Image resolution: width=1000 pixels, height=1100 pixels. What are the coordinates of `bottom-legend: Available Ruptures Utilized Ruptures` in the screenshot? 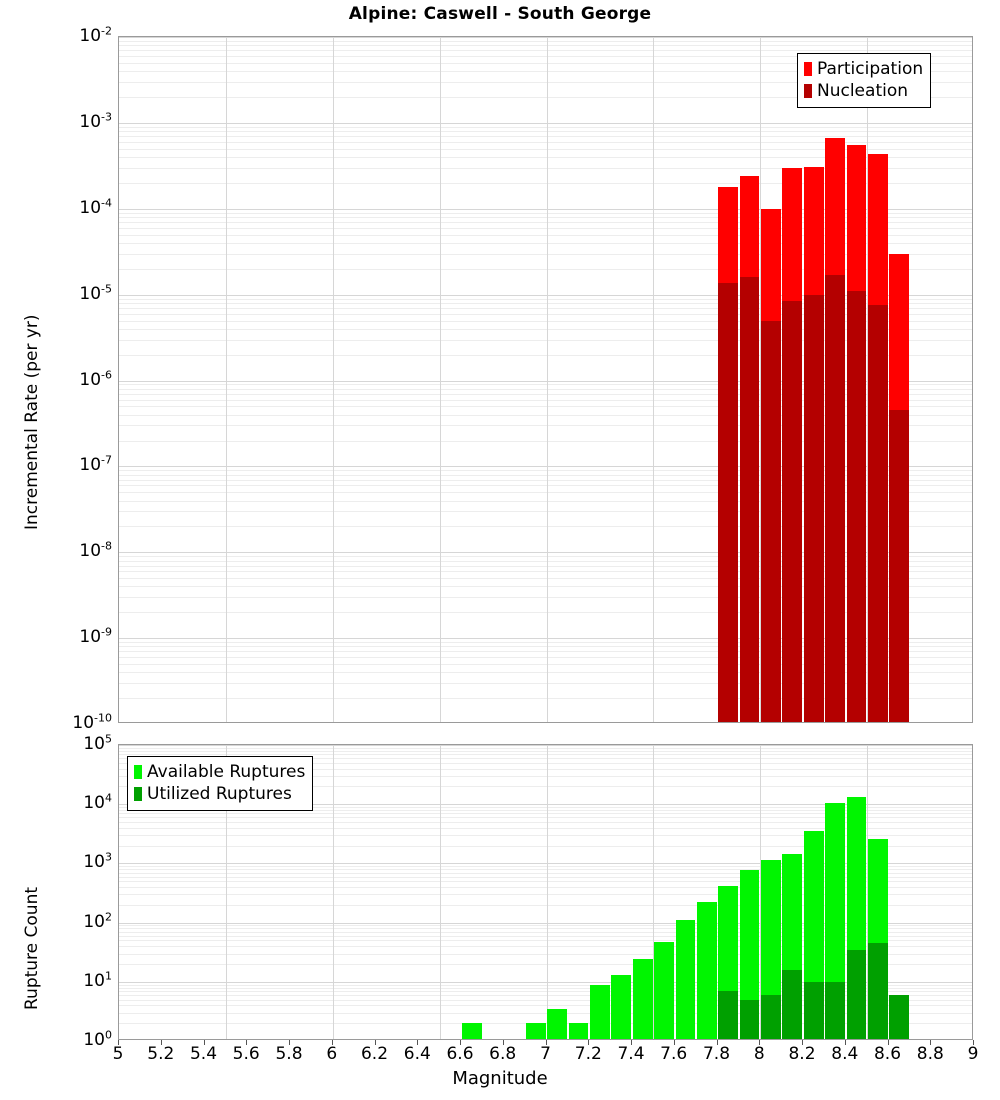 It's located at (220, 783).